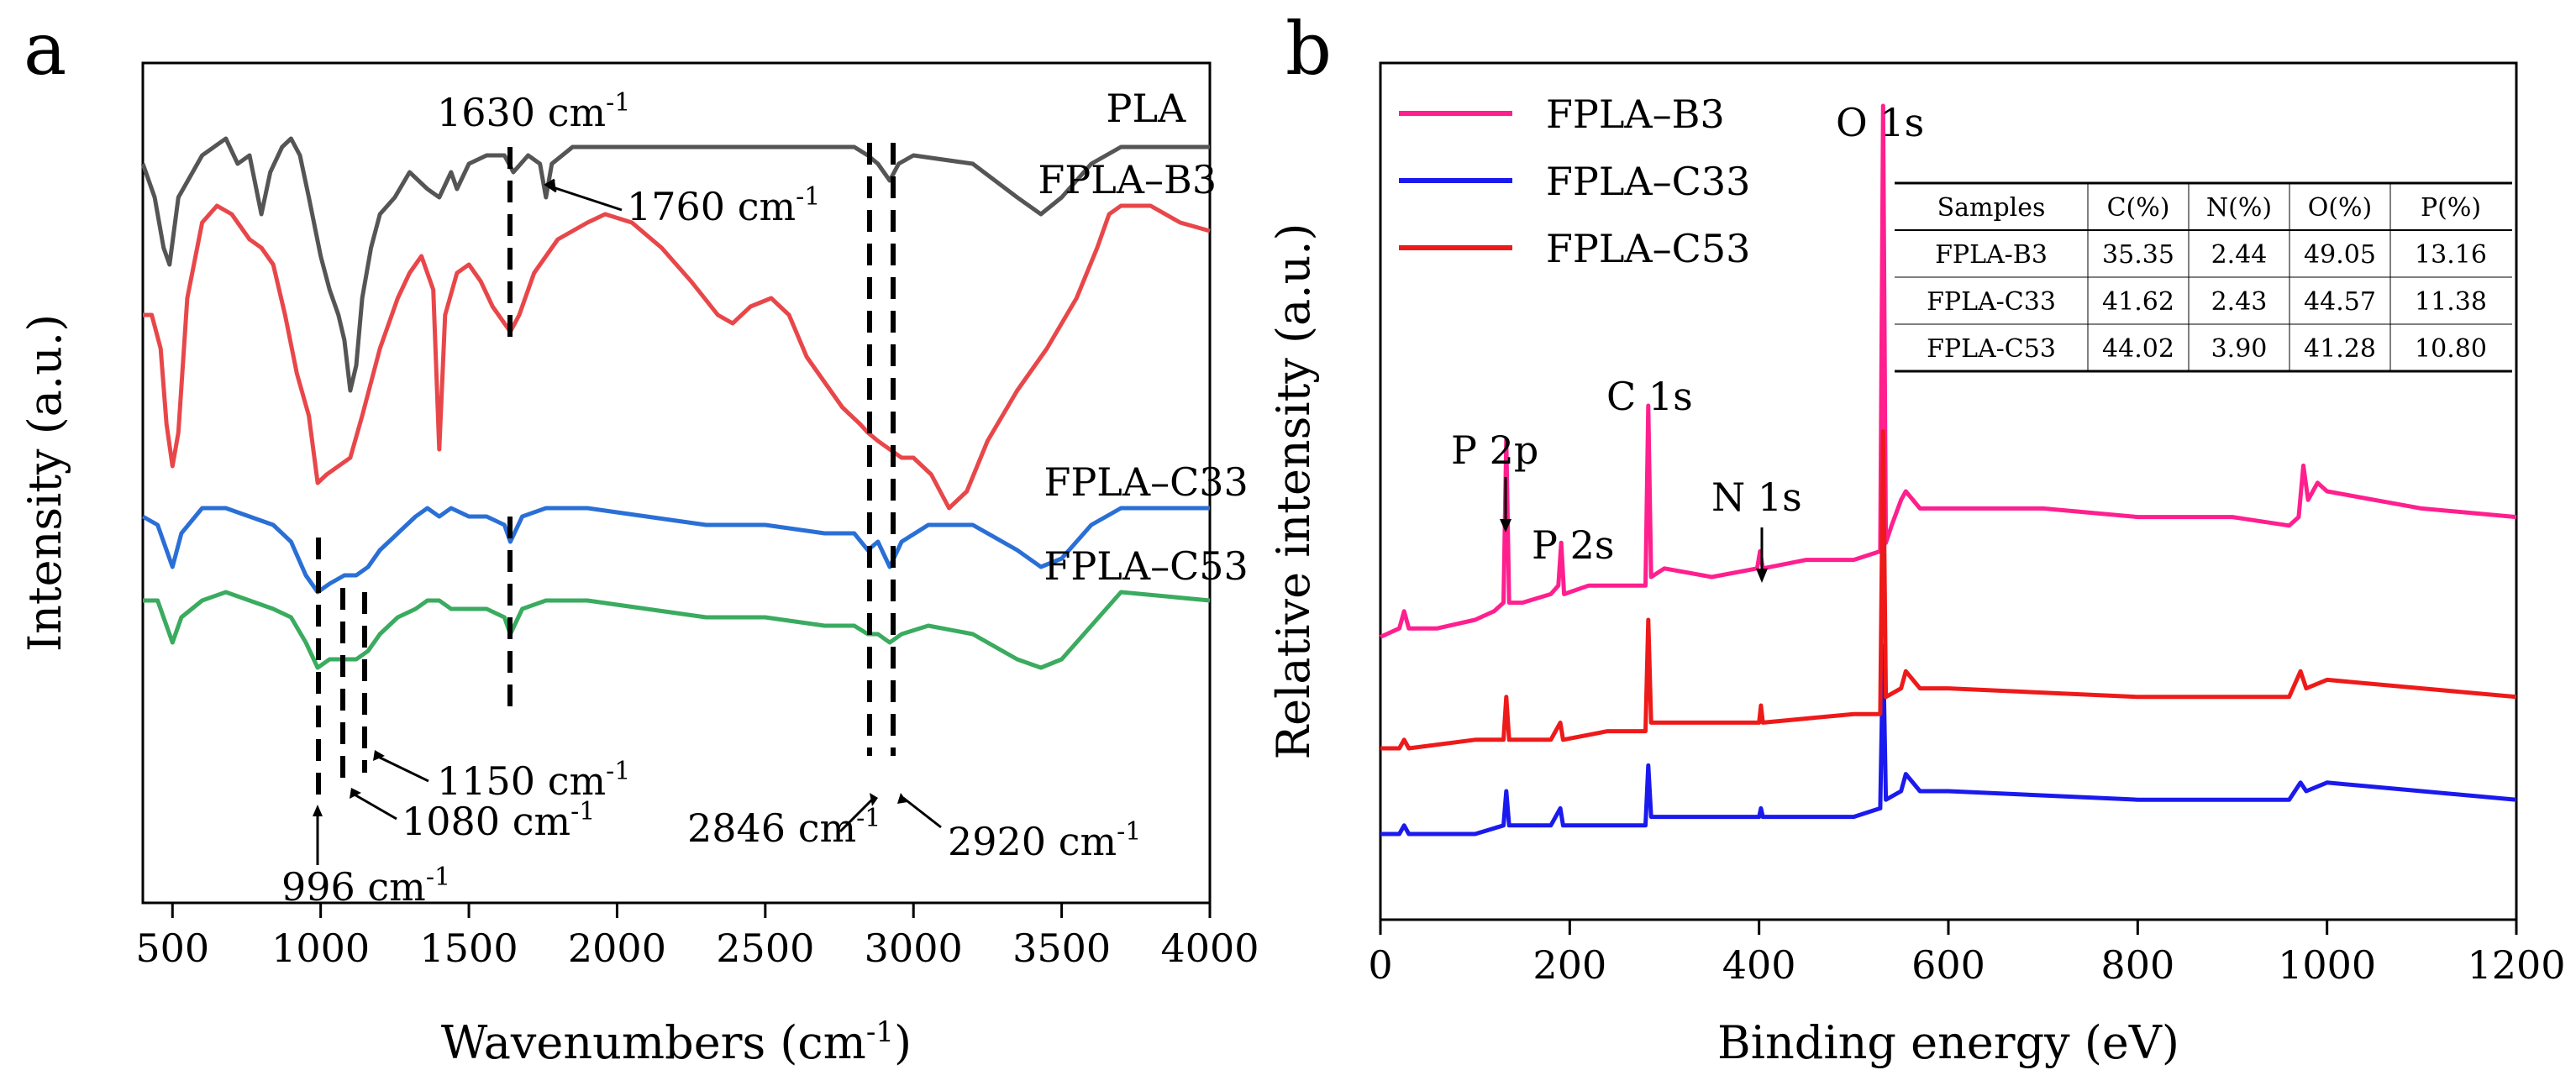 This screenshot has width=2576, height=1091. What do you see at coordinates (2451, 302) in the screenshot?
I see `table-cell: 11.38` at bounding box center [2451, 302].